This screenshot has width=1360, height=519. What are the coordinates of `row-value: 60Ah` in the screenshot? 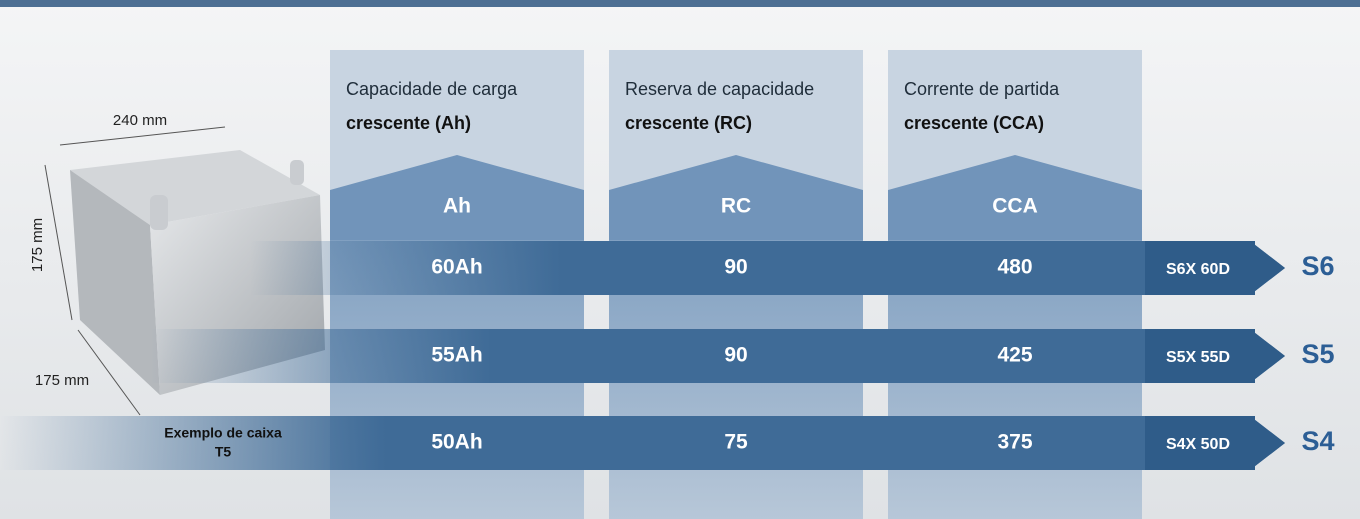 It's located at (456, 267).